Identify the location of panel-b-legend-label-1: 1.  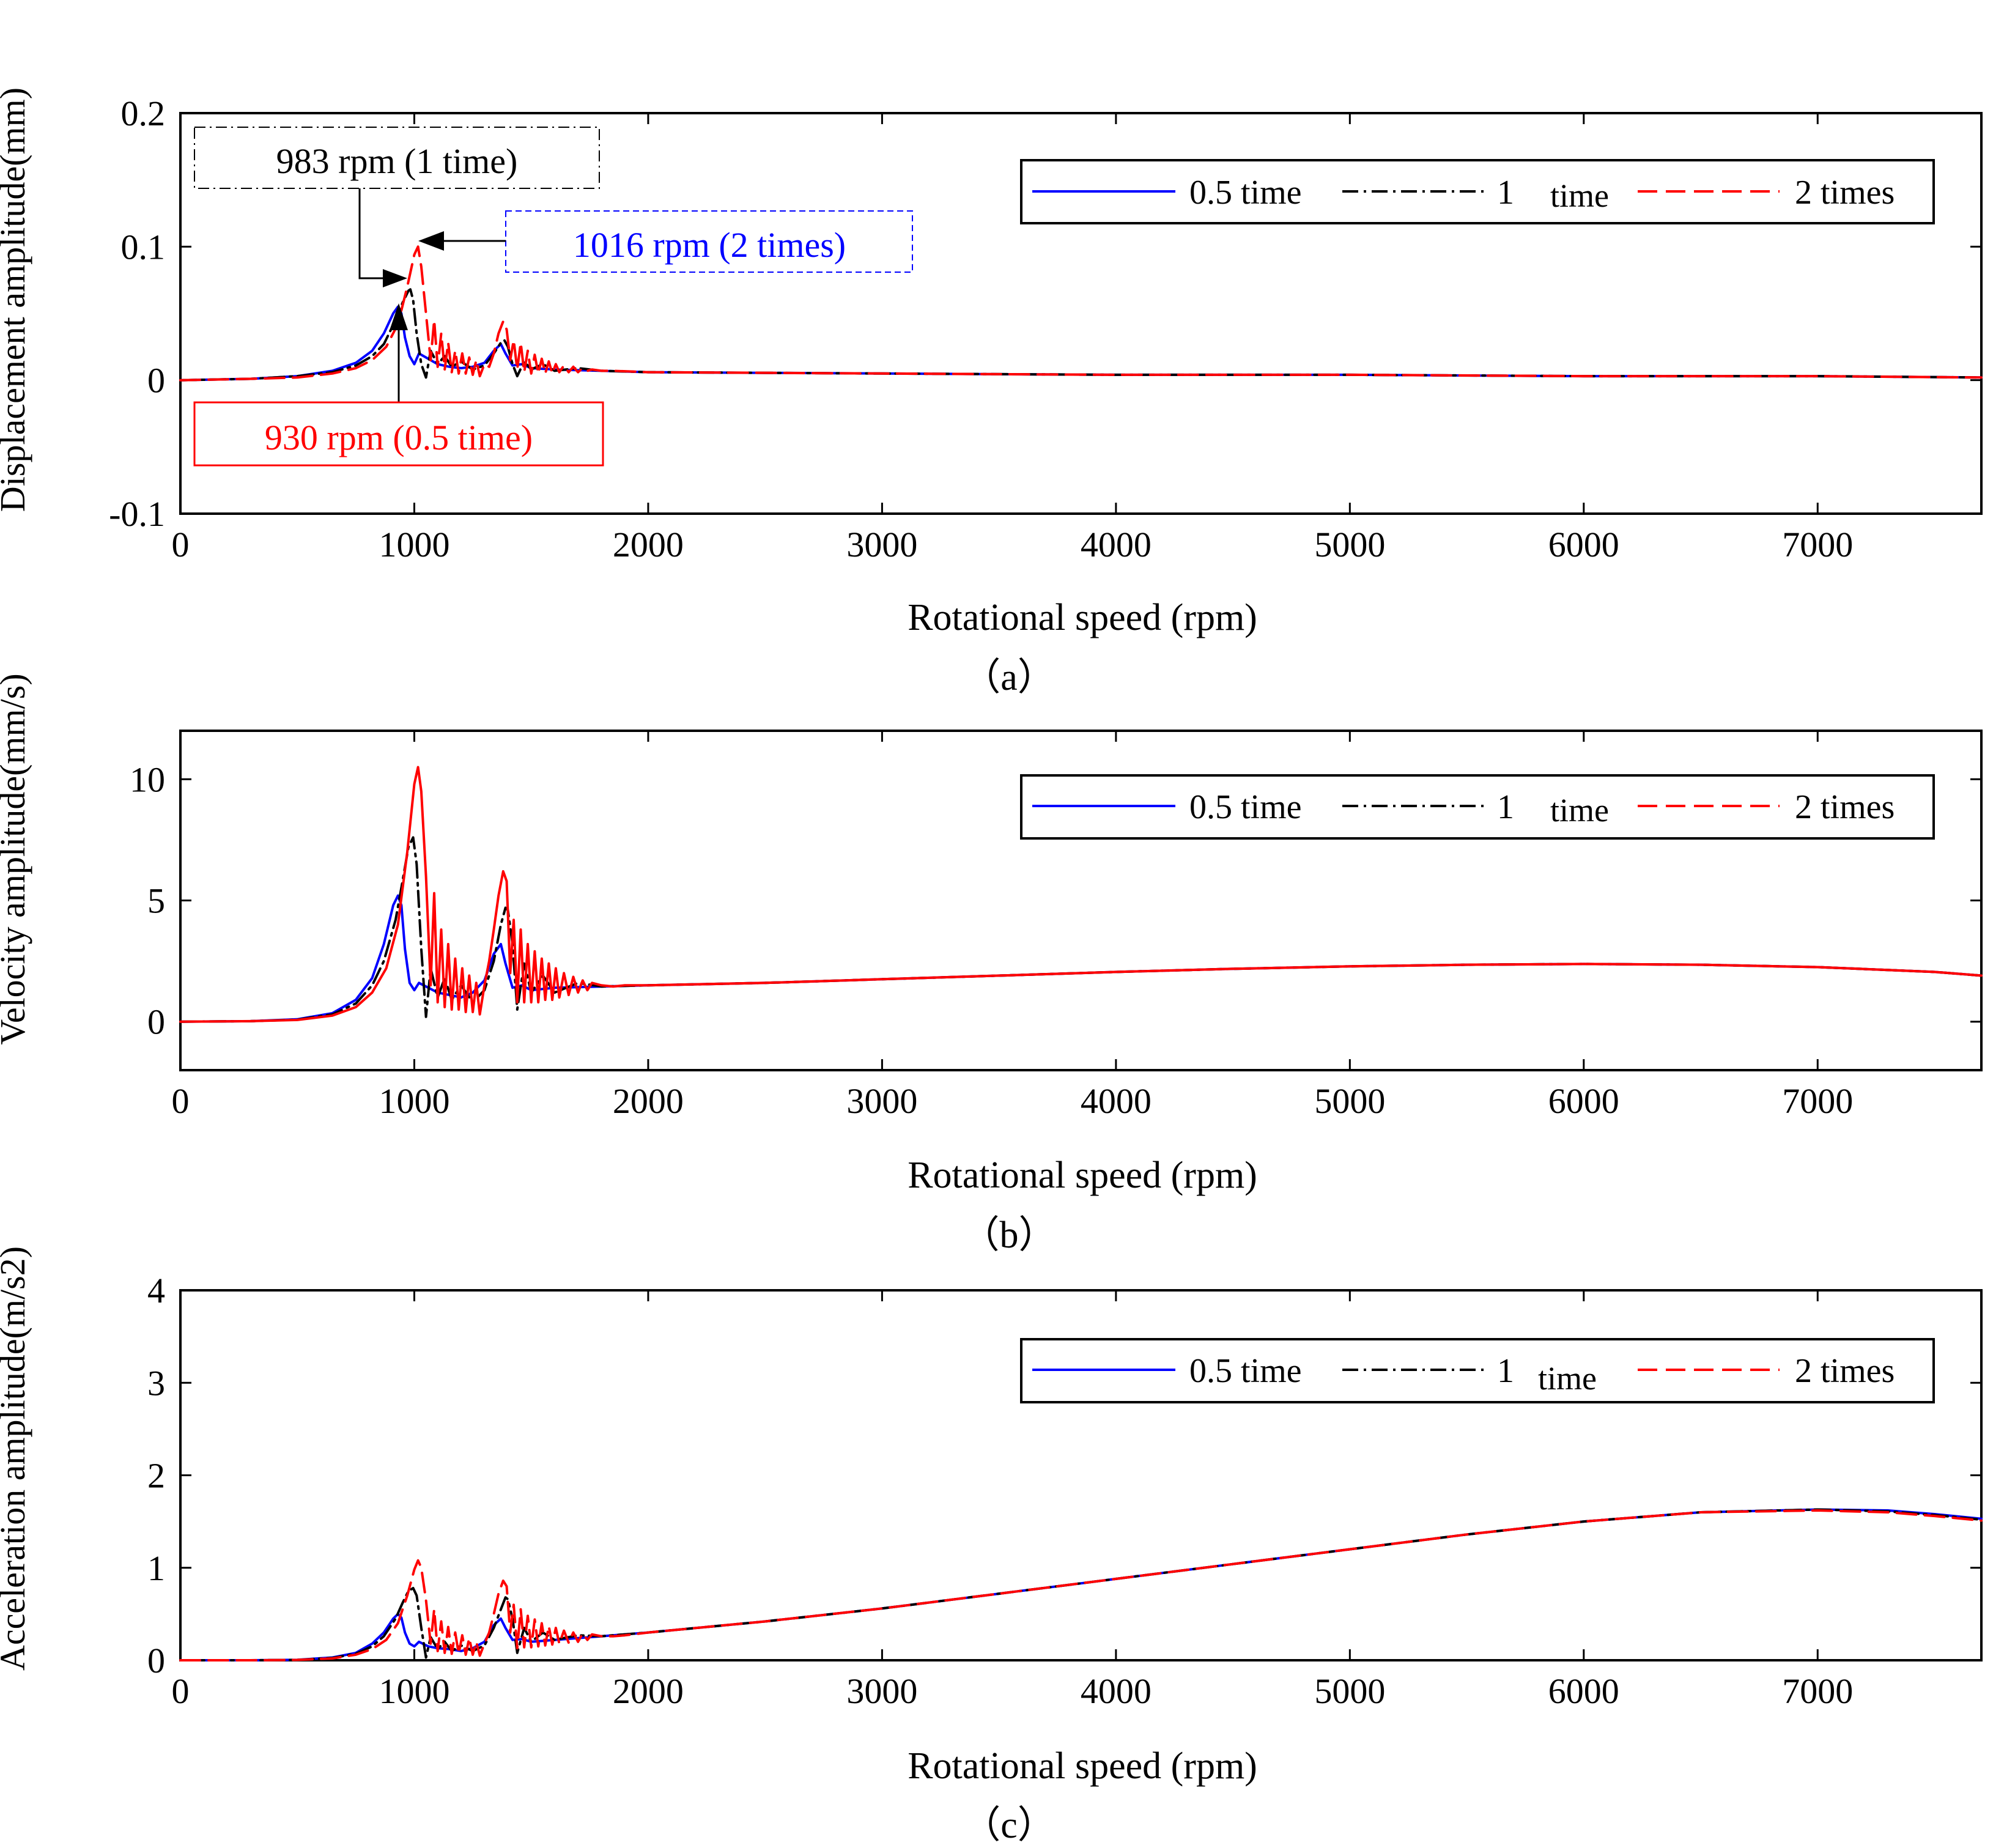
(1505, 807).